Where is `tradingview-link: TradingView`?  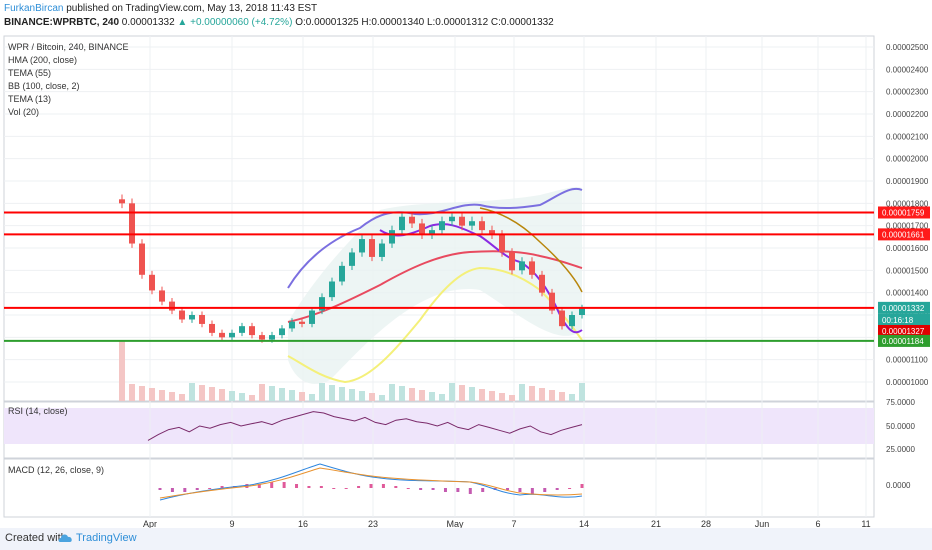 tradingview-link: TradingView is located at coordinates (106, 538).